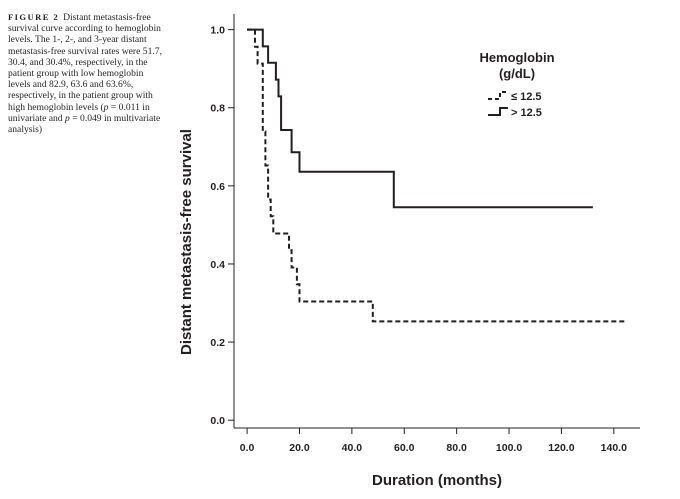  Describe the element at coordinates (614, 448) in the screenshot. I see `x-tick-label: 140.0` at that location.